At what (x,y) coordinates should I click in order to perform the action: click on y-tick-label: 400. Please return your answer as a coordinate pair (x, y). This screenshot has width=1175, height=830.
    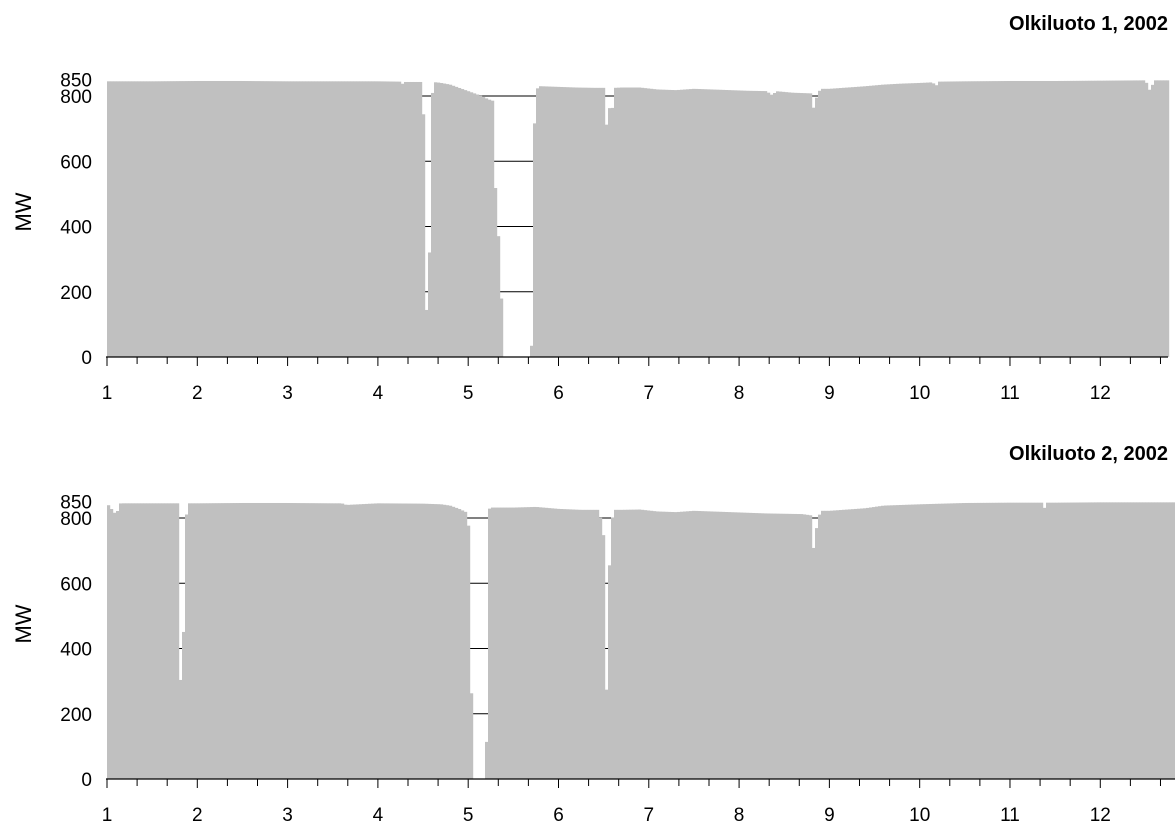
    Looking at the image, I should click on (76, 650).